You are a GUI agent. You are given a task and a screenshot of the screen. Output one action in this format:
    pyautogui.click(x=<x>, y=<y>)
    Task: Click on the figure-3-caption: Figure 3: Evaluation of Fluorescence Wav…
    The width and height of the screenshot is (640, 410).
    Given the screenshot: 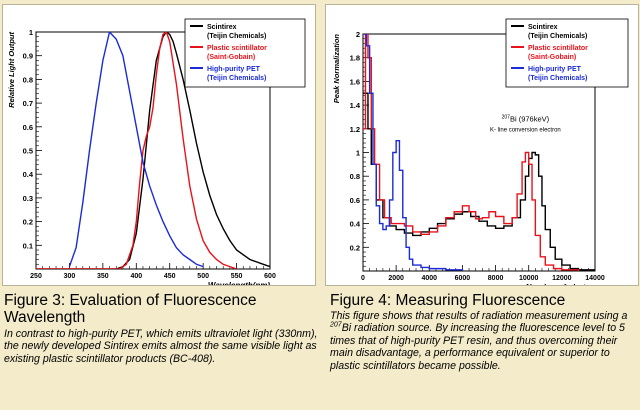 What is the action you would take?
    pyautogui.click(x=162, y=328)
    